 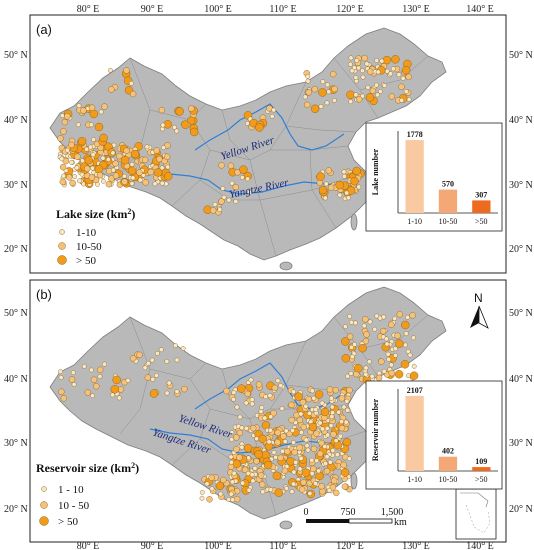 What do you see at coordinates (434, 435) in the screenshot?
I see `bar-chart-frame` at bounding box center [434, 435].